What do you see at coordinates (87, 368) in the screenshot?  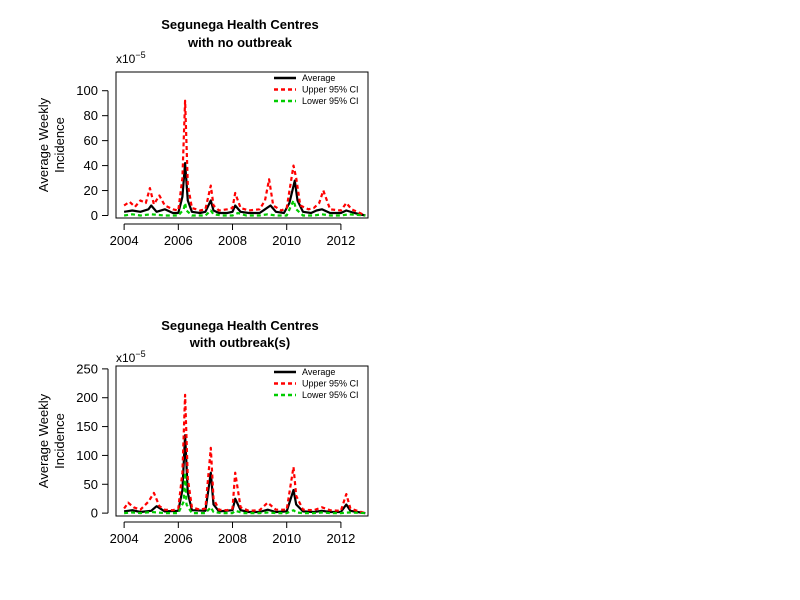 I see `y-tick-label: 250` at bounding box center [87, 368].